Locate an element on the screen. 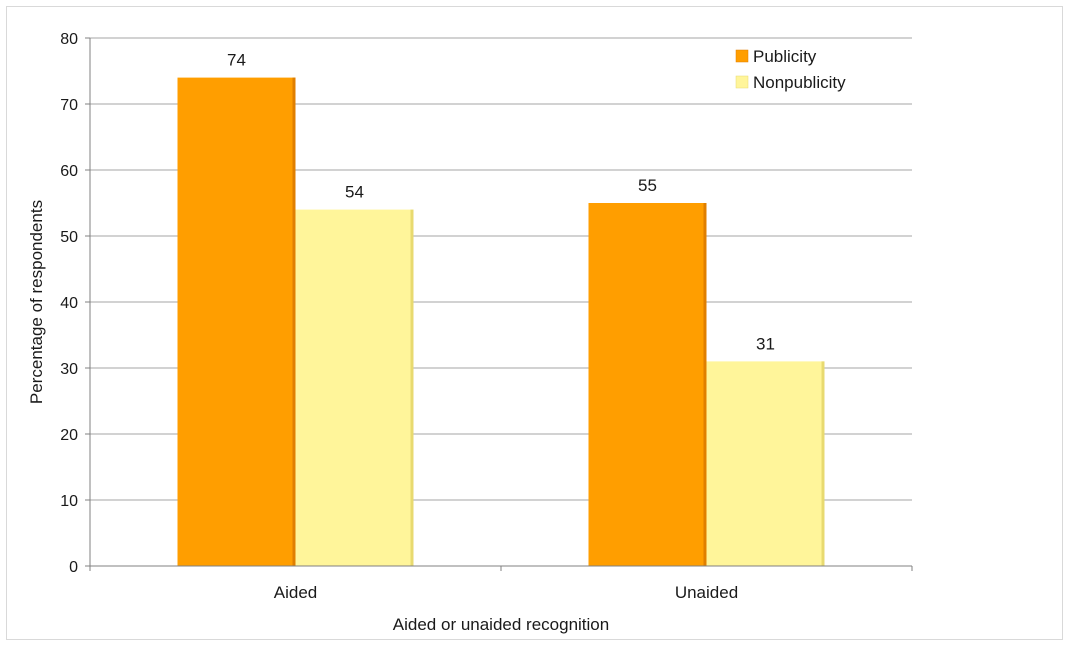 This screenshot has height=646, width=1069. x-axis-label: Aided or unaided recognition is located at coordinates (501, 624).